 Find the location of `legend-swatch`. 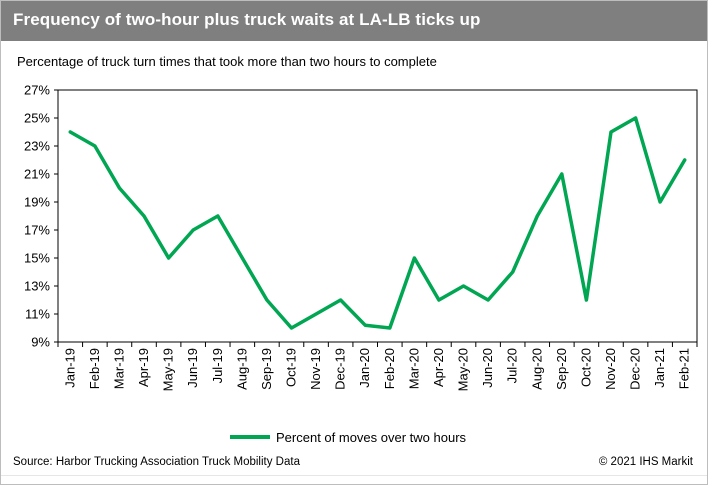

legend-swatch is located at coordinates (250, 437).